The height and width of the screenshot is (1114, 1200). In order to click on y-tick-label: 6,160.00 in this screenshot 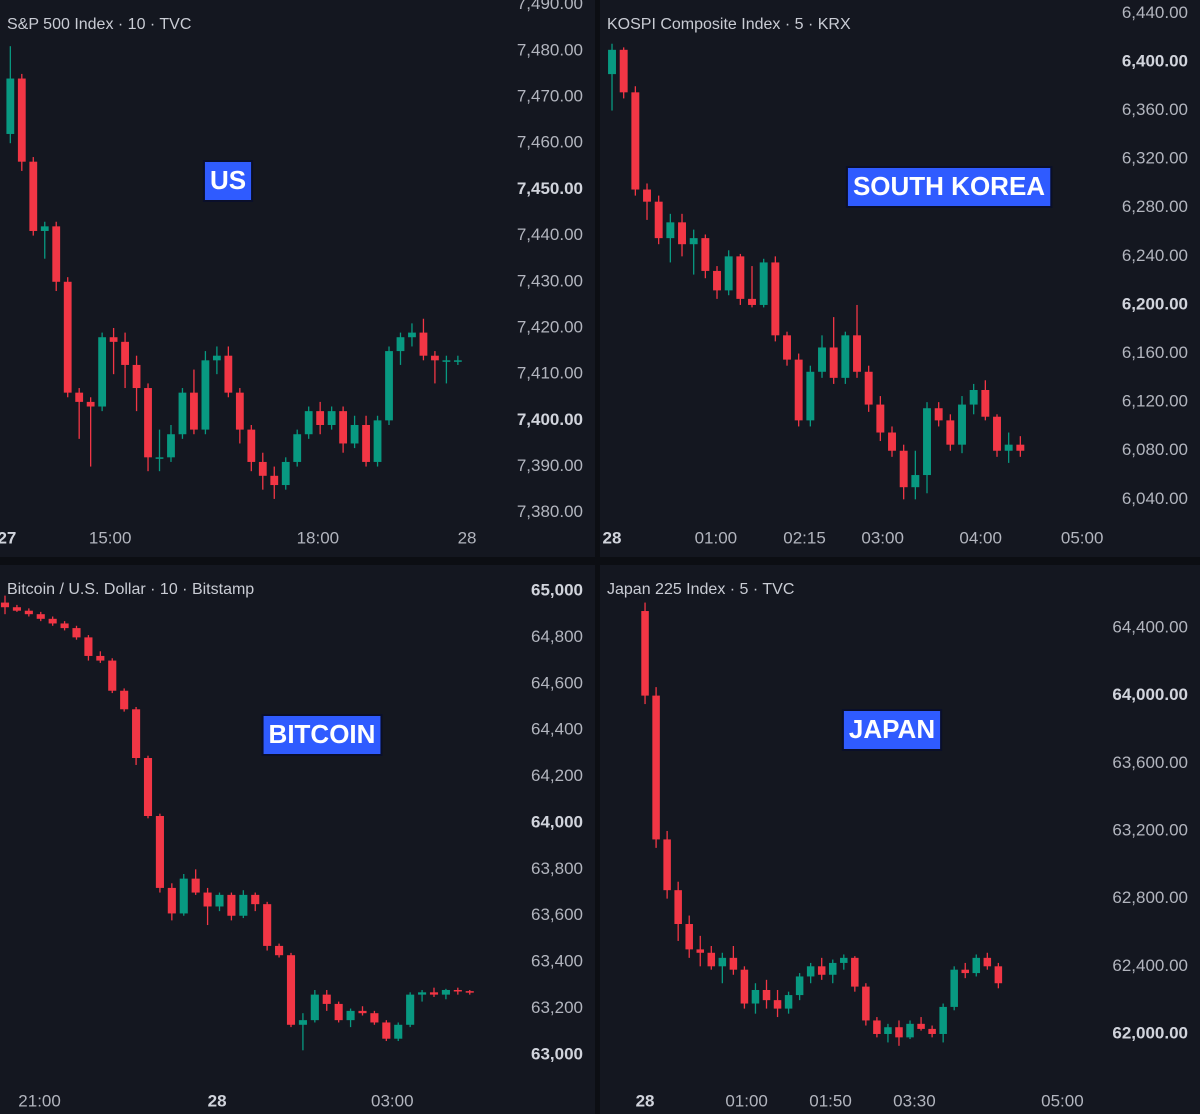, I will do `click(1155, 352)`.